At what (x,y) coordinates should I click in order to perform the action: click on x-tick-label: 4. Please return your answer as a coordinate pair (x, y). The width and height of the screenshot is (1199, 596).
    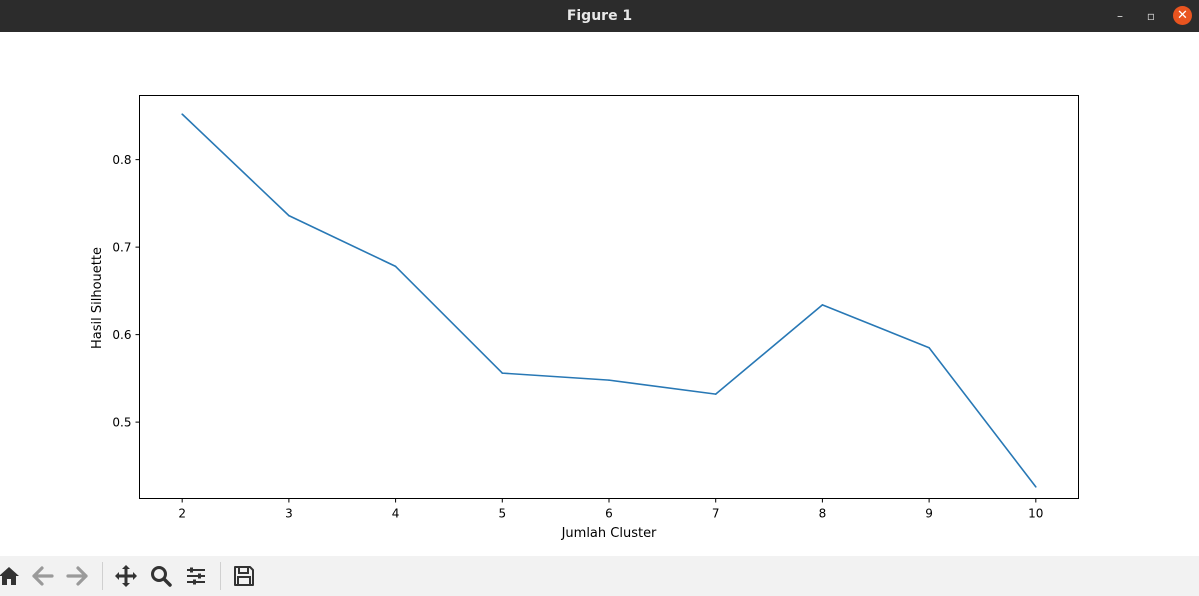
    Looking at the image, I should click on (396, 514).